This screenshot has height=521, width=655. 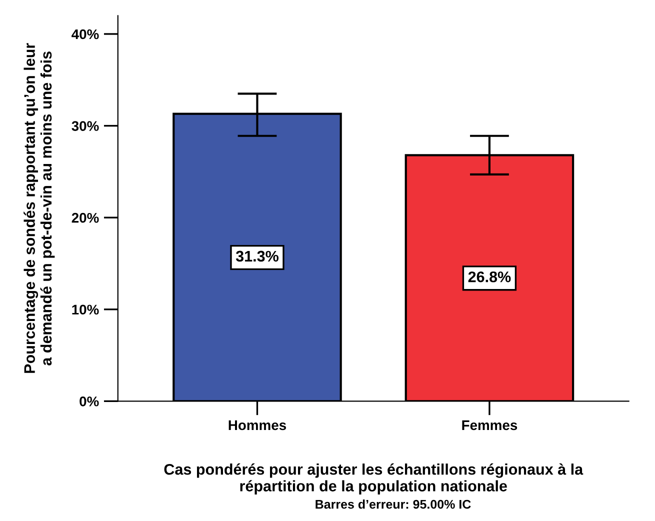 I want to click on y-tick-label: 30%, so click(x=85, y=126).